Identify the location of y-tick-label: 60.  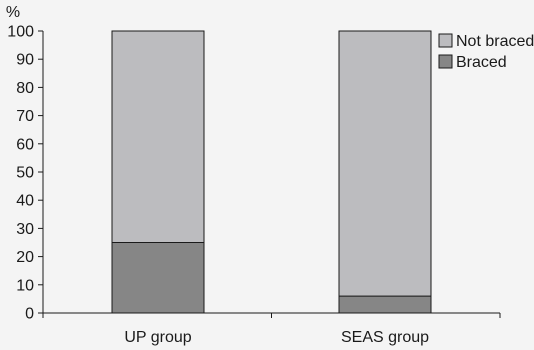
(25, 144).